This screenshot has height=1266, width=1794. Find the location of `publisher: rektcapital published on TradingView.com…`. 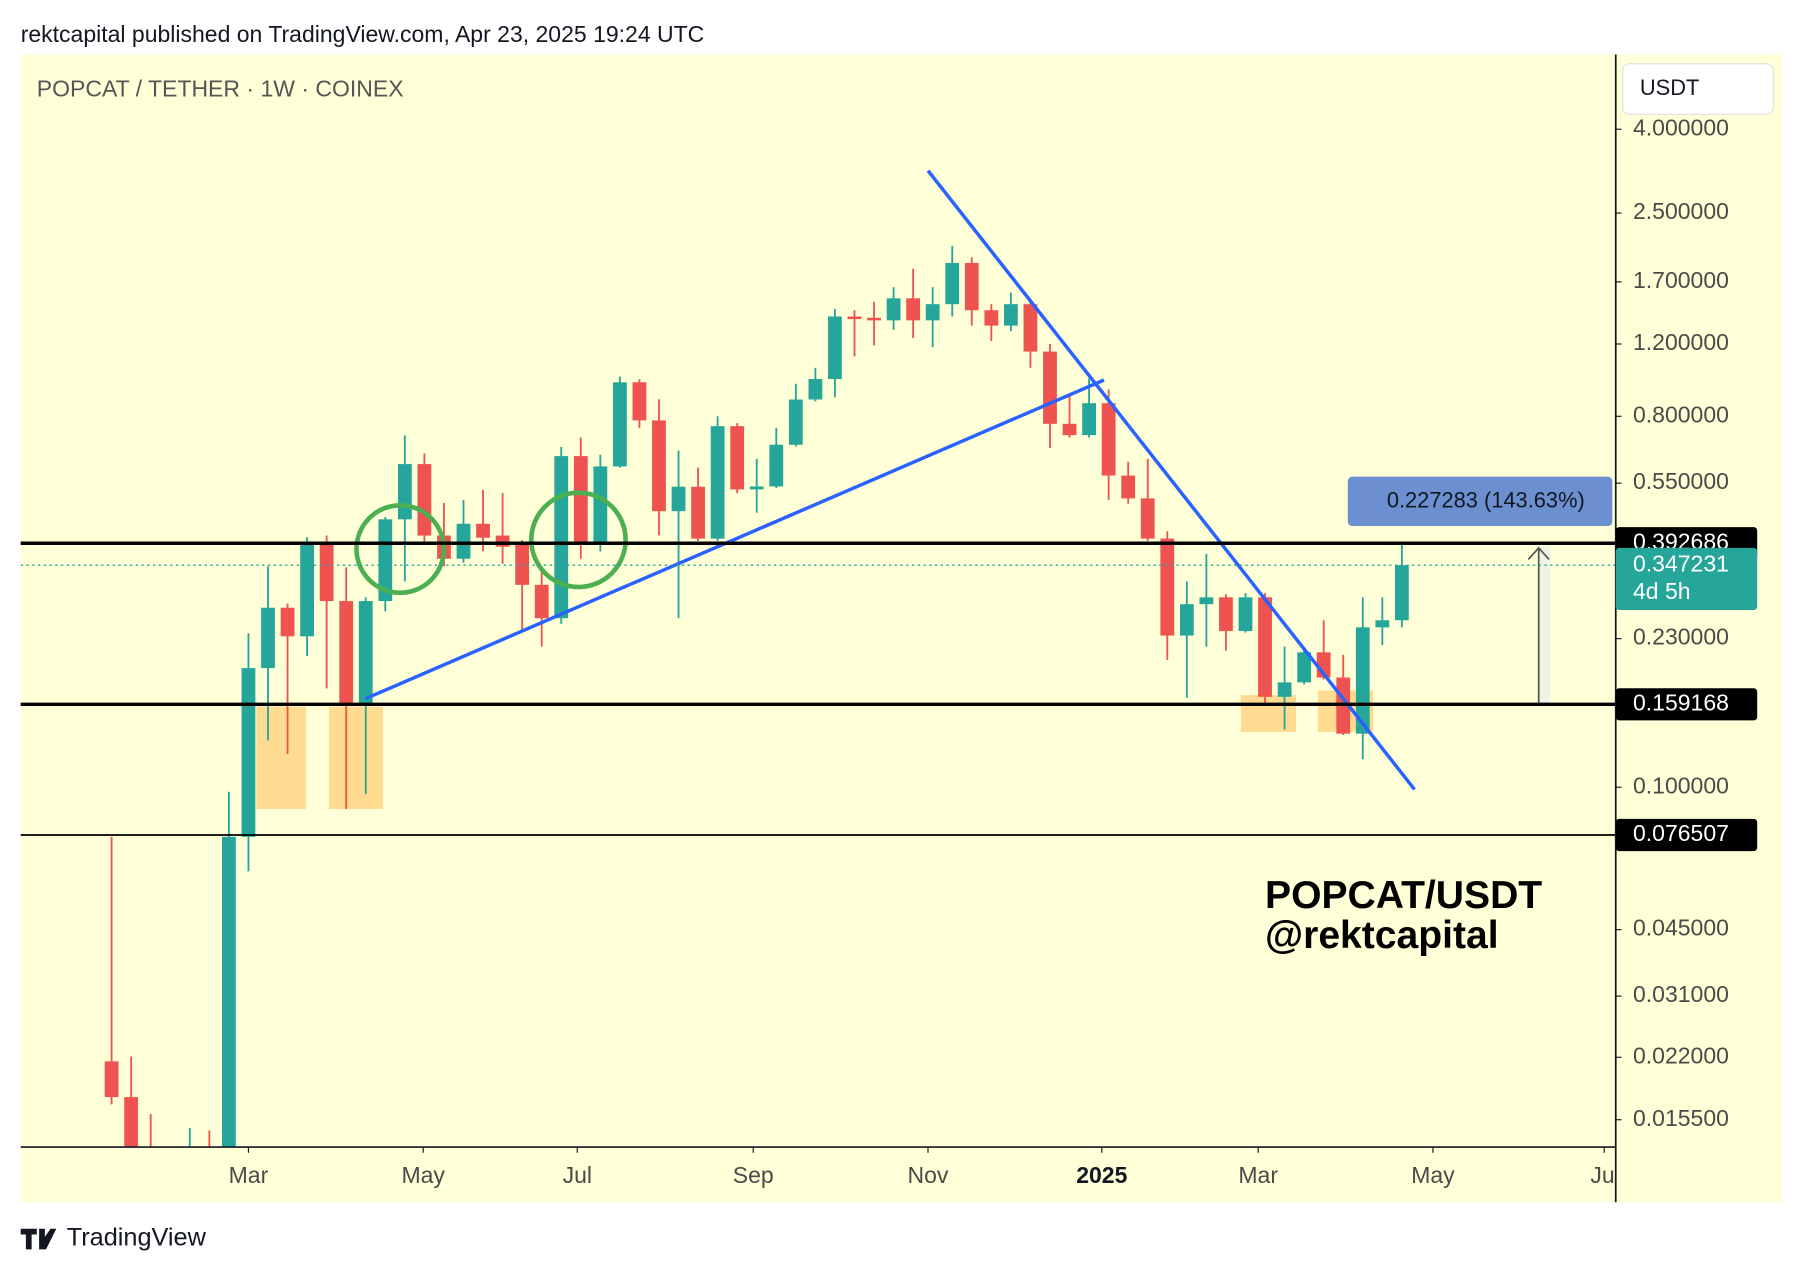

publisher: rektcapital published on TradingView.com… is located at coordinates (363, 34).